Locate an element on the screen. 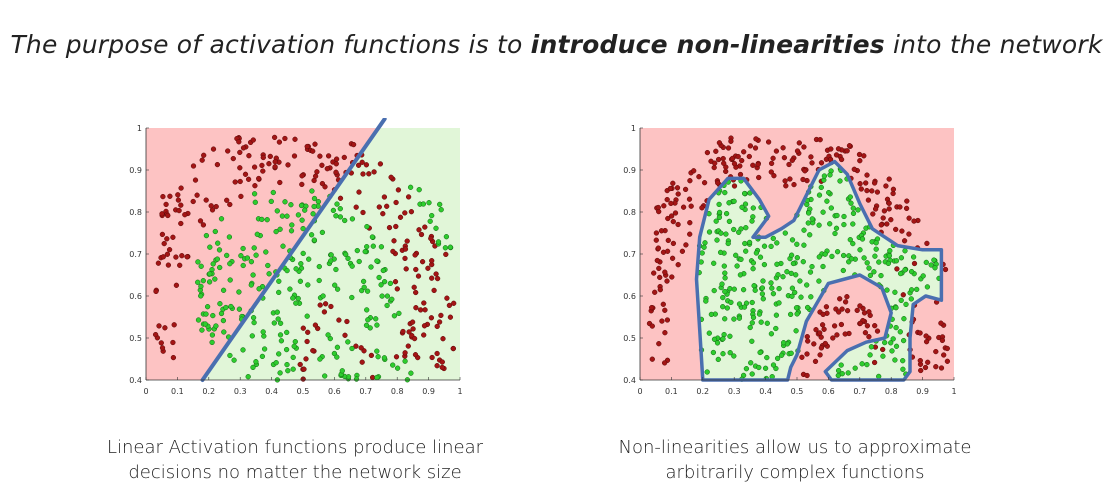 This screenshot has height=491, width=1113. linear-x-tick-label: 0.9 is located at coordinates (428, 391).